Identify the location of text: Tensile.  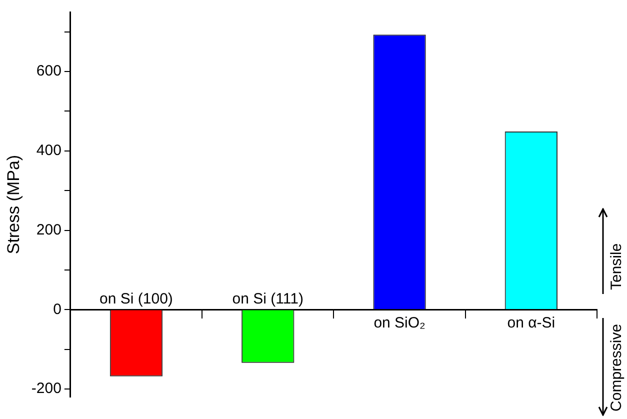
(617, 266).